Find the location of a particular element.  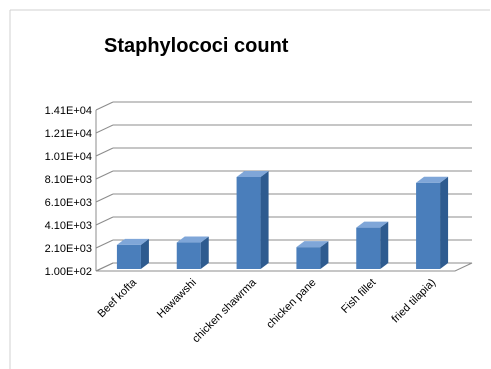

y-tick-label: 1.01E+04 is located at coordinates (68, 157).